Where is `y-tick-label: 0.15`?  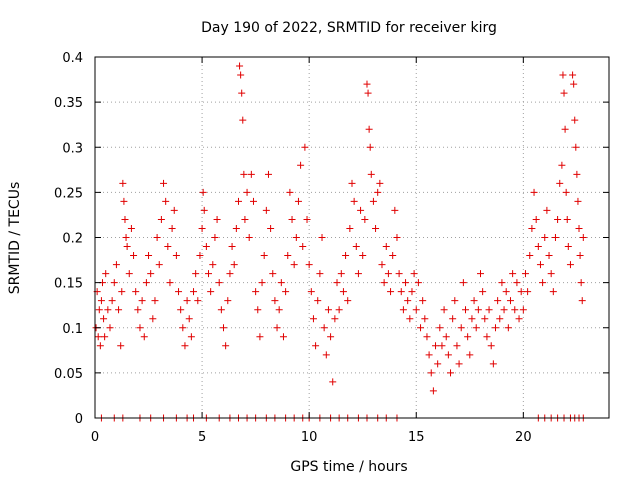 y-tick-label: 0.15 is located at coordinates (68, 284).